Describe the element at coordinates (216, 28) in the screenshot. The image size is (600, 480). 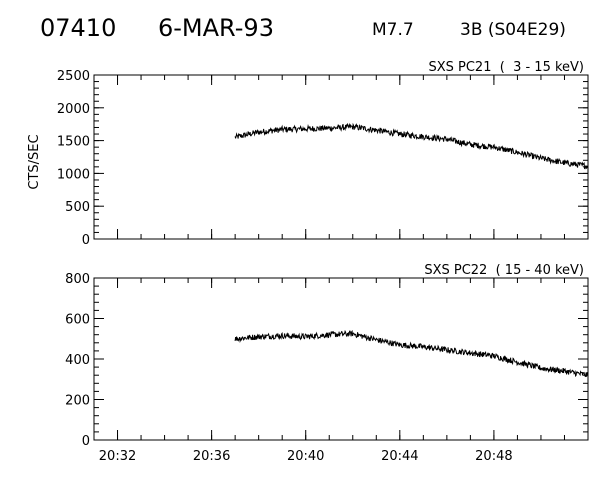
I see `flare-date: 6-MAR-93` at that location.